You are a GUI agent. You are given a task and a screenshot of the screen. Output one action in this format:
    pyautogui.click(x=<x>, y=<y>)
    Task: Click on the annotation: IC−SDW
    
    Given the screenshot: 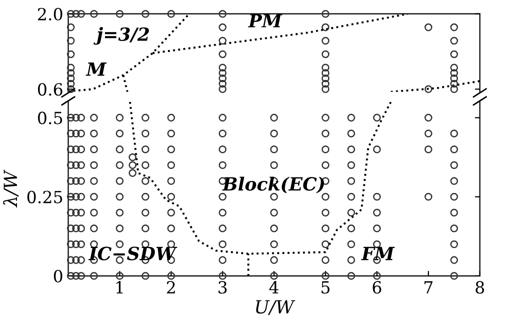 What is the action you would take?
    pyautogui.click(x=133, y=253)
    